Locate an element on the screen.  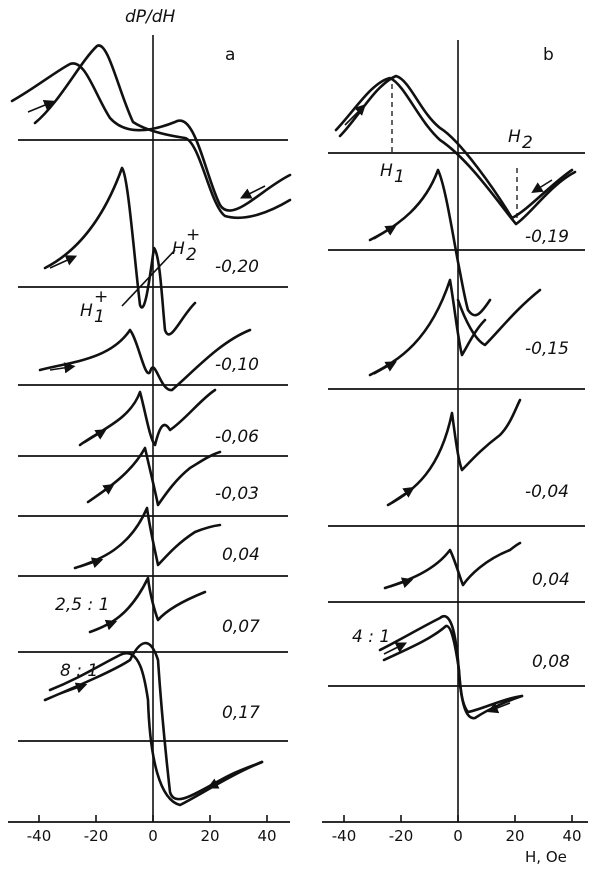
panel-a-spectrum--0.20 is located at coordinates (120, 251).